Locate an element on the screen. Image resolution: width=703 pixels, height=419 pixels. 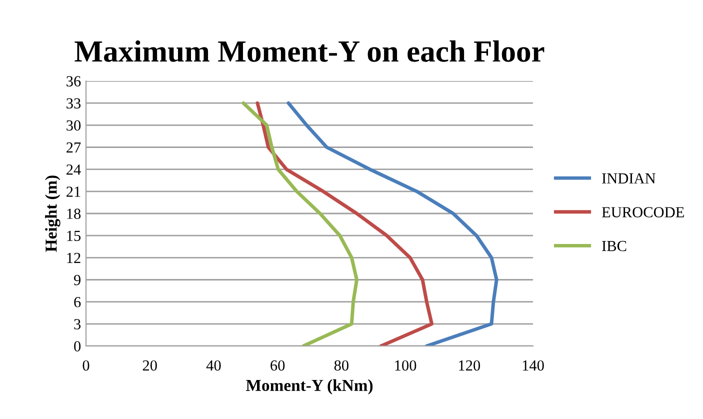
y-tick-label: 24 is located at coordinates (73, 169).